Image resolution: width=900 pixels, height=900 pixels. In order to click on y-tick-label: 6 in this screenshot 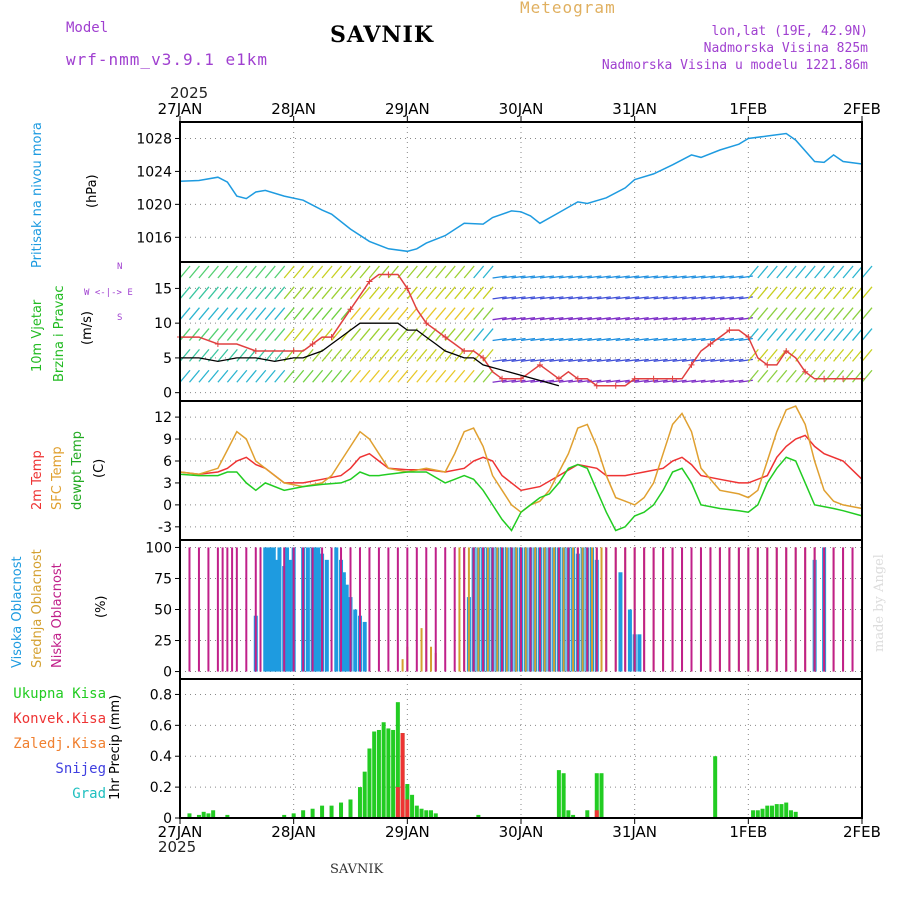, I will do `click(167, 462)`.